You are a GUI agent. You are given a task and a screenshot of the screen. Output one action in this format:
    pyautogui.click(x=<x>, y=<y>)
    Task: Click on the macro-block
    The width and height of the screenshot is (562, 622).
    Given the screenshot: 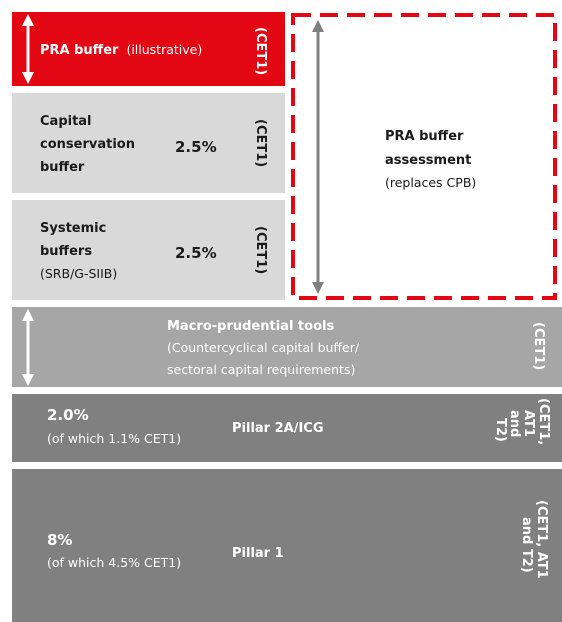 What is the action you would take?
    pyautogui.click(x=287, y=347)
    